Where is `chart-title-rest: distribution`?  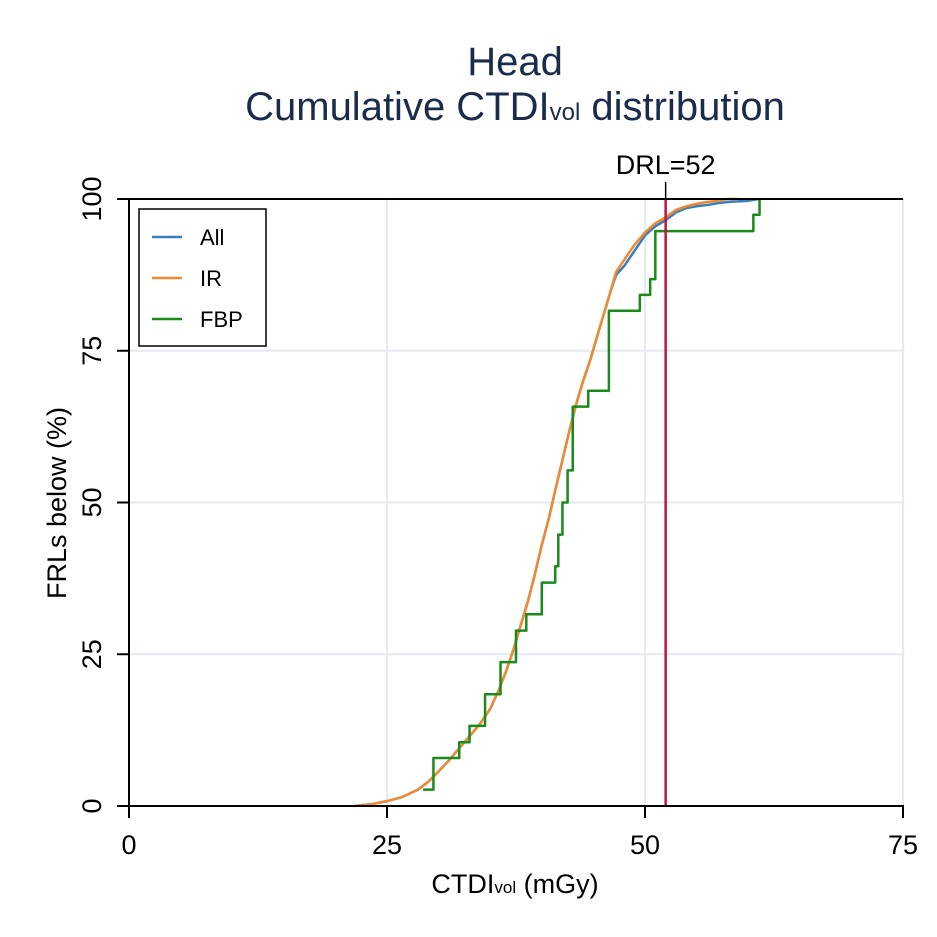 chart-title-rest: distribution is located at coordinates (682, 107).